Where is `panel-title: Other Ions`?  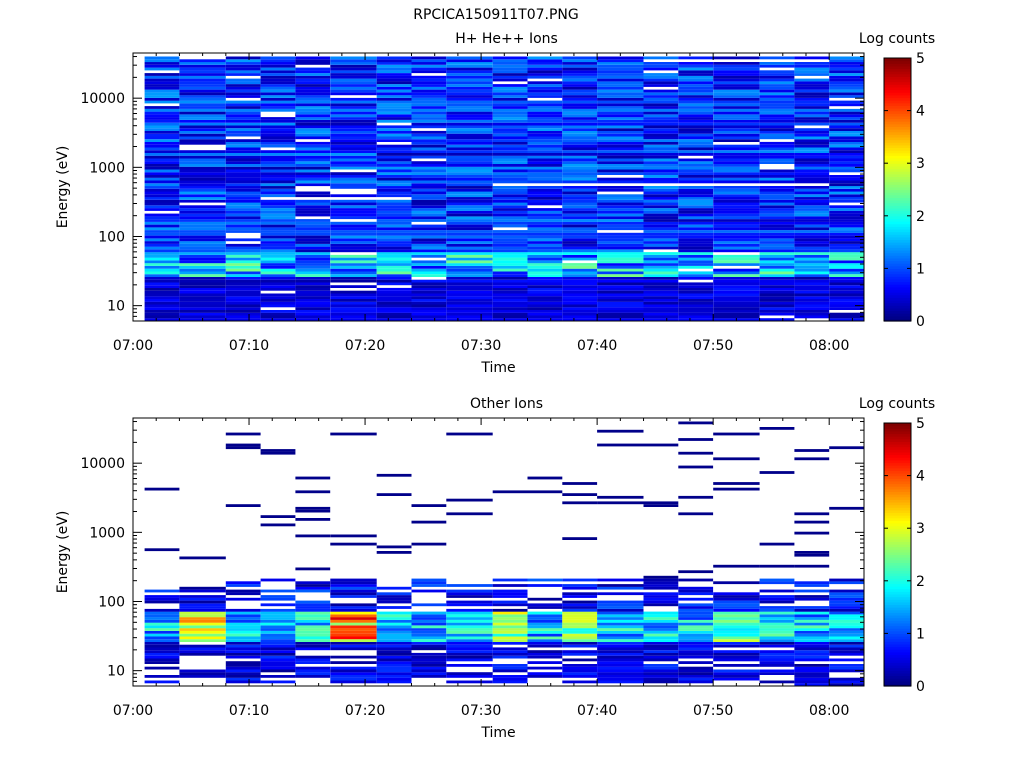
panel-title: Other Ions is located at coordinates (506, 404).